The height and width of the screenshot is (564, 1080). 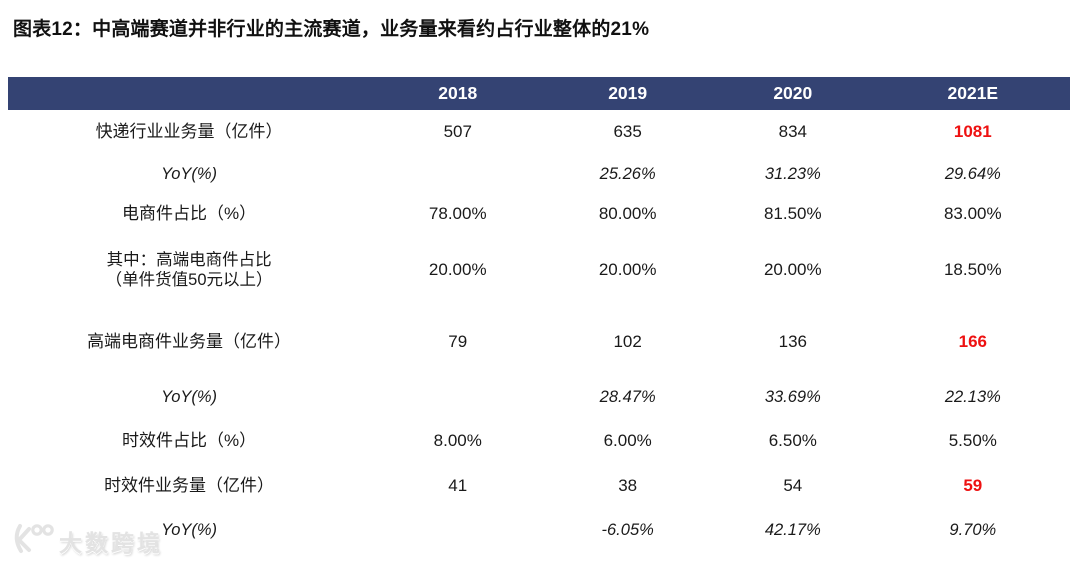 I want to click on table-row-ecommerce-share: 电商件占比（%） 78.00% 80.00% 81.50% 83.00%, so click(x=539, y=214).